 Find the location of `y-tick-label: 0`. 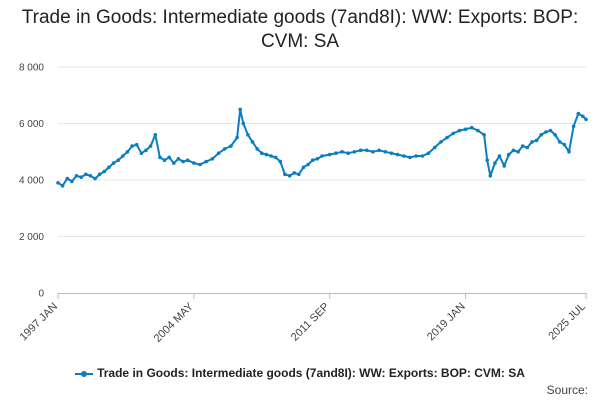

y-tick-label: 0 is located at coordinates (41, 294).